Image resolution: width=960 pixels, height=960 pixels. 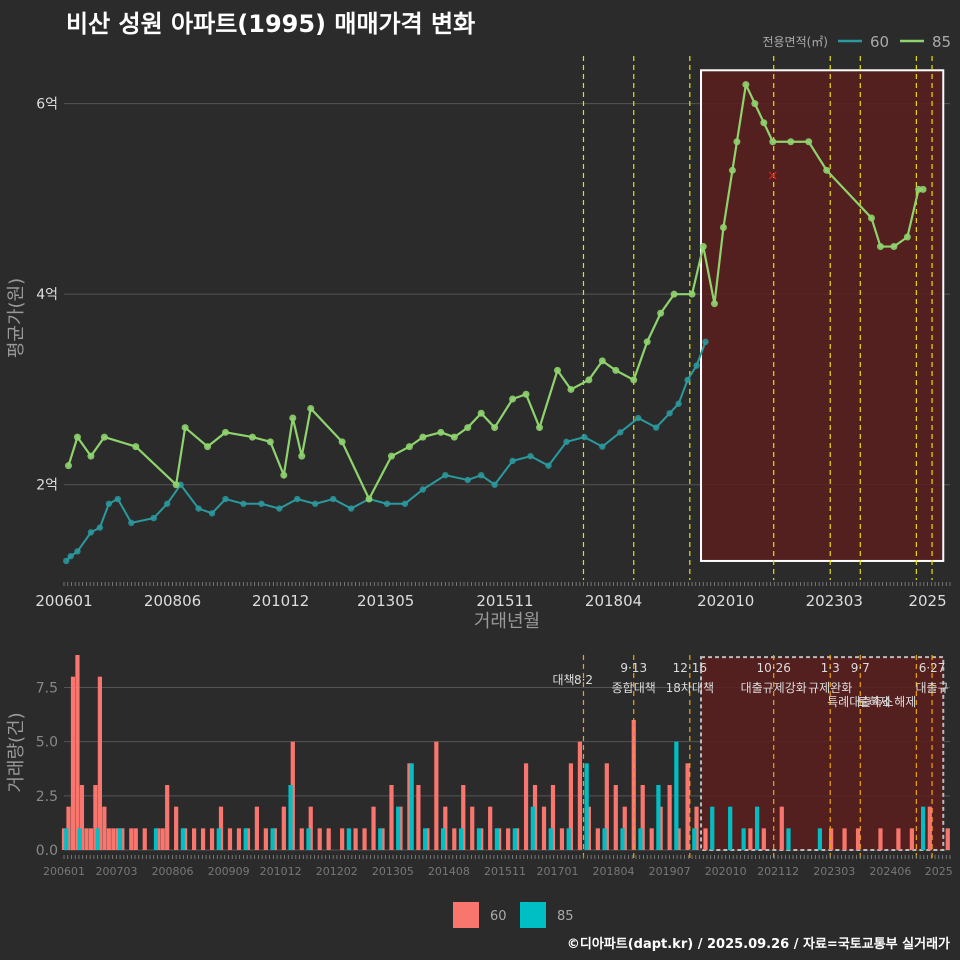 What do you see at coordinates (271, 24) in the screenshot?
I see `chart-title: 비산 성원 아파트(1995) 매매가격 변화` at bounding box center [271, 24].